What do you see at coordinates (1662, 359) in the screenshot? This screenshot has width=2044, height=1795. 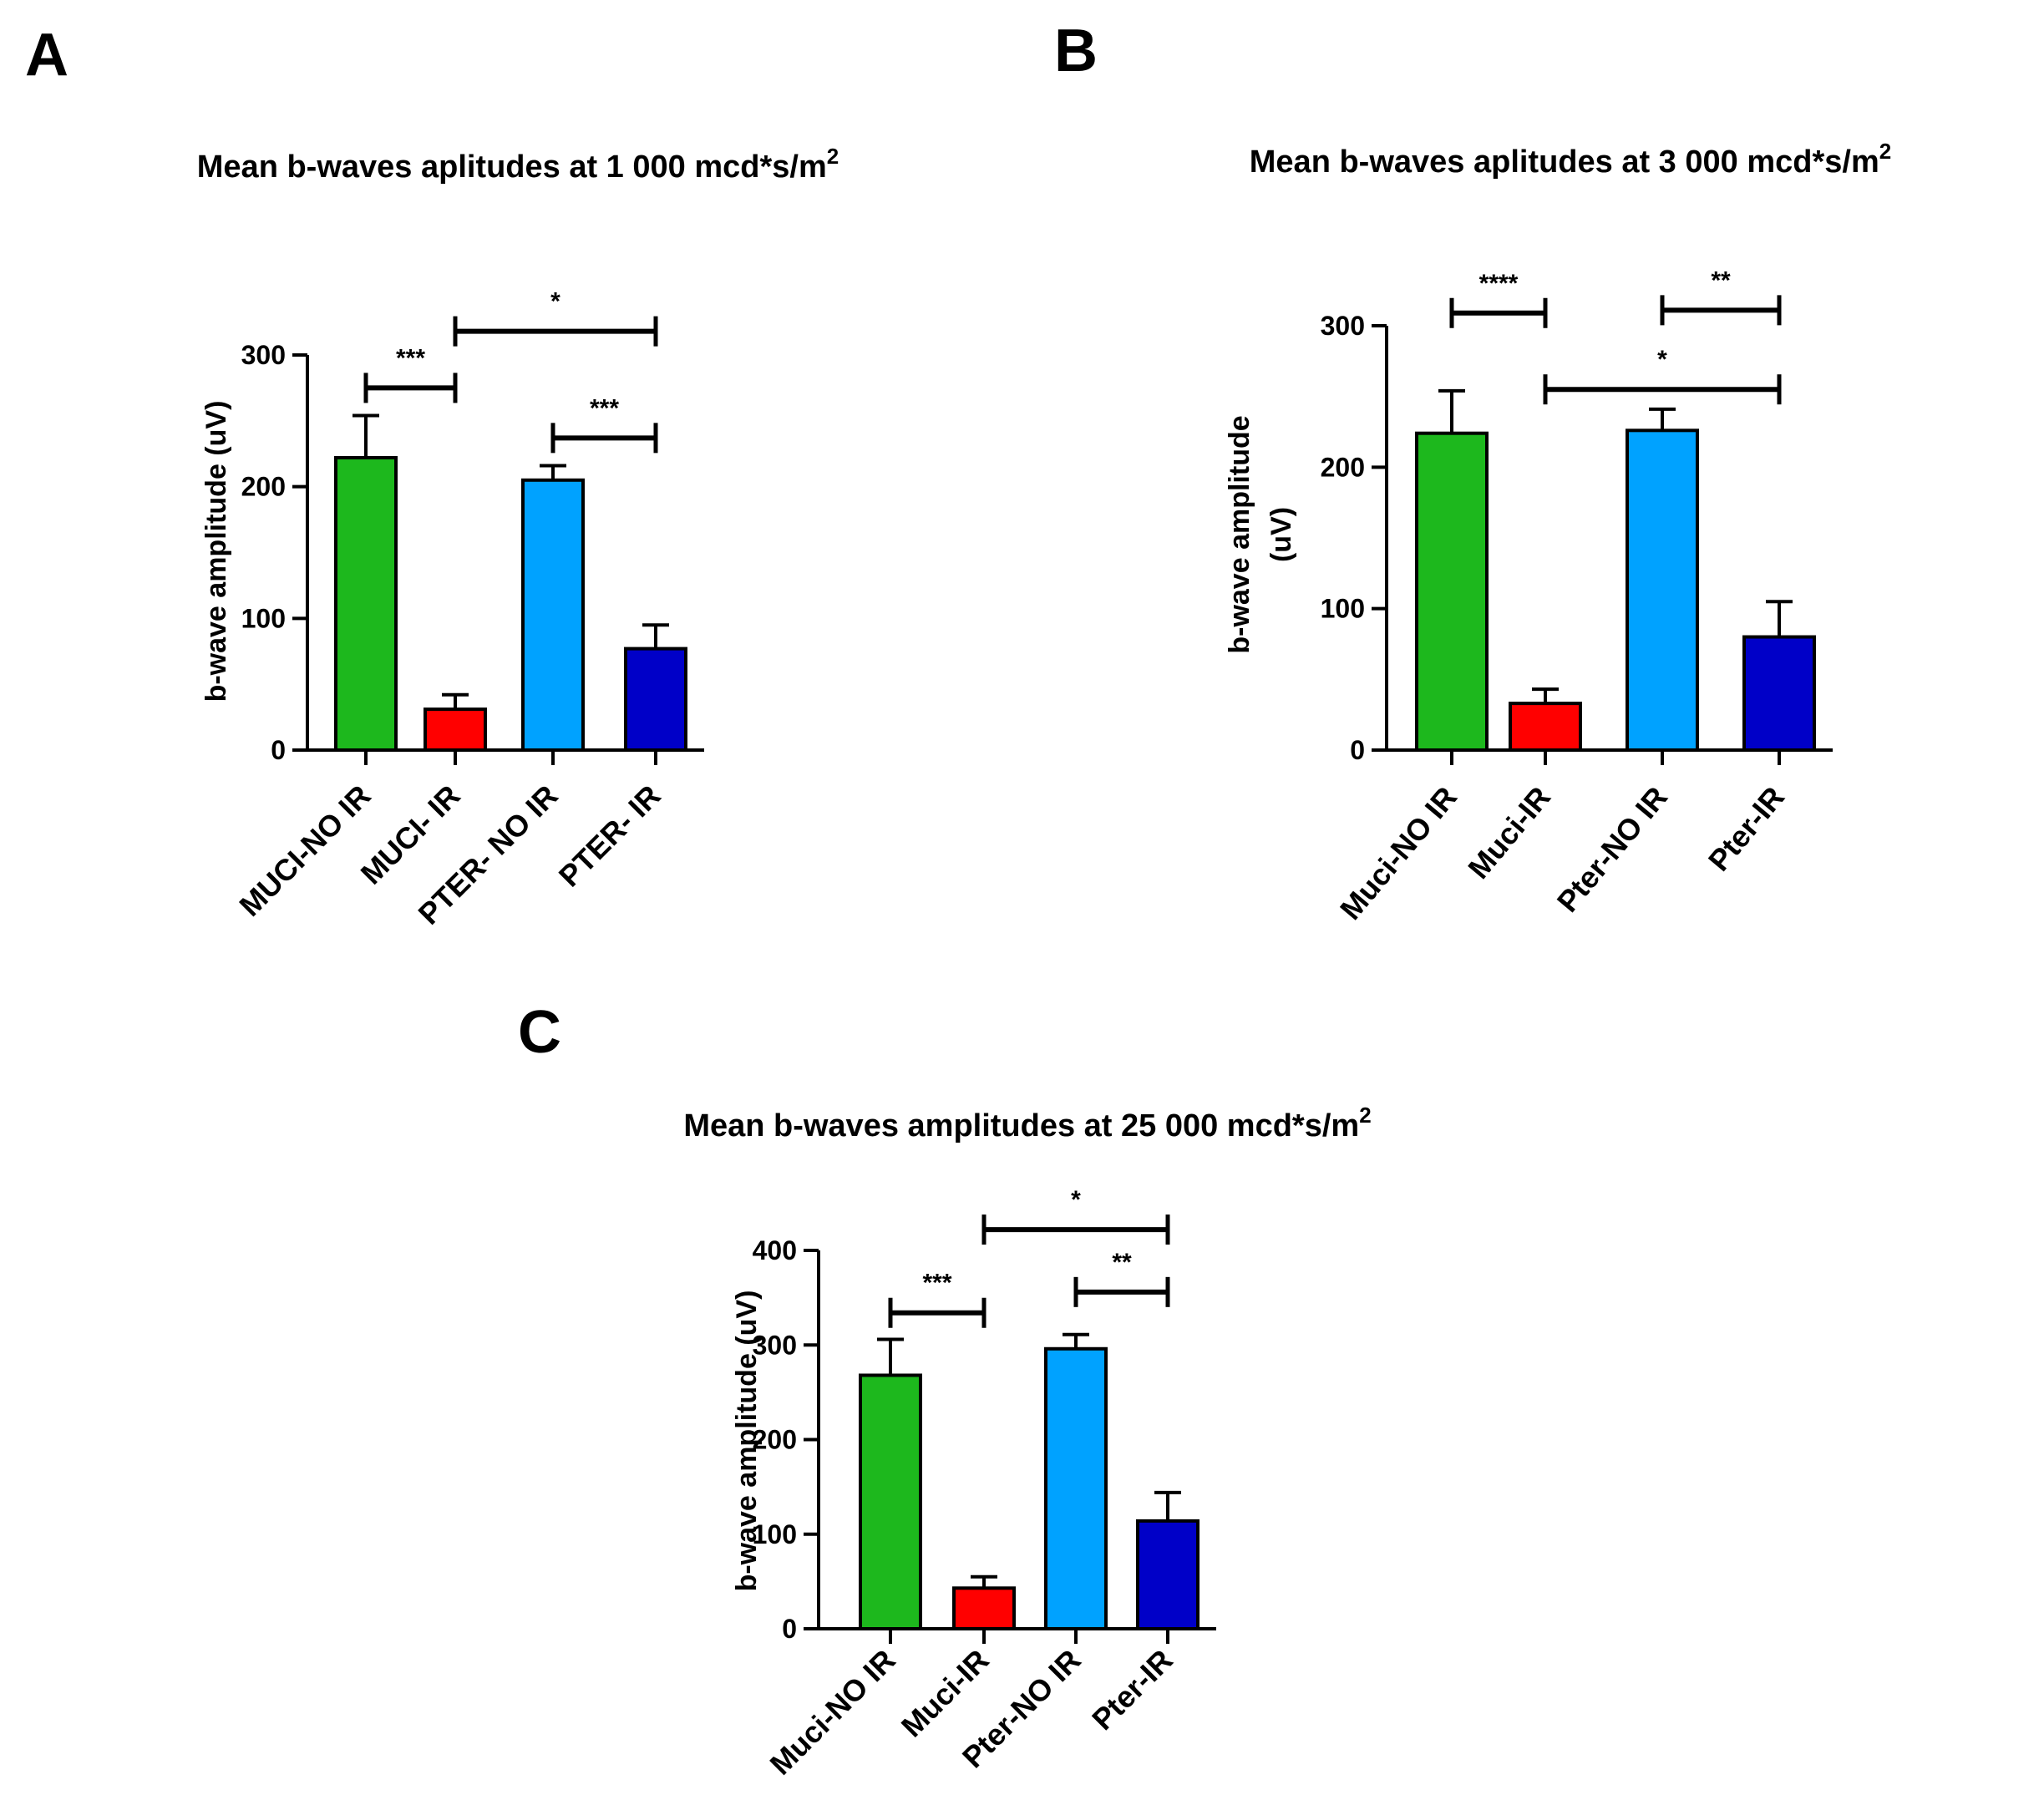 I see `panel-b-significance-label: *` at bounding box center [1662, 359].